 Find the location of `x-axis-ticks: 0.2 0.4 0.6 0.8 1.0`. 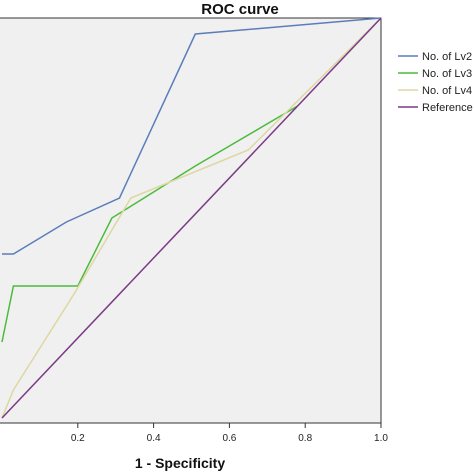

x-axis-ticks: 0.2 0.4 0.6 0.8 1.0 is located at coordinates (229, 433).